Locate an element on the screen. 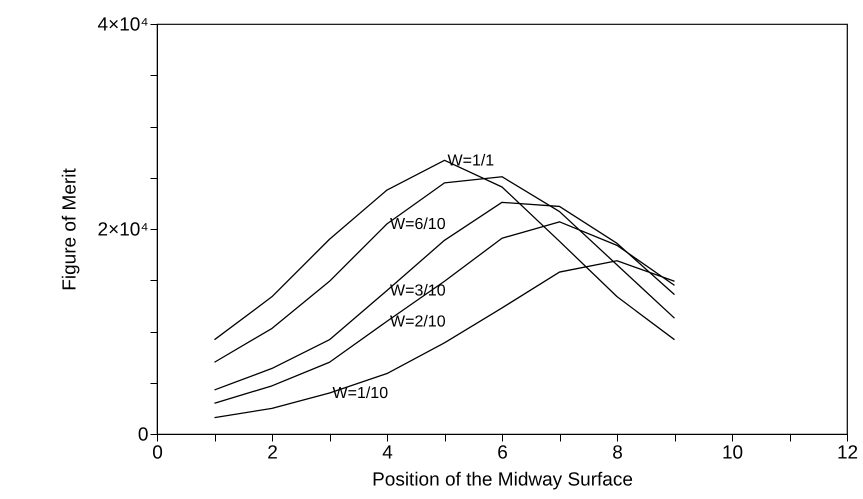 The height and width of the screenshot is (499, 863). x-tick-label: 2 is located at coordinates (272, 453).